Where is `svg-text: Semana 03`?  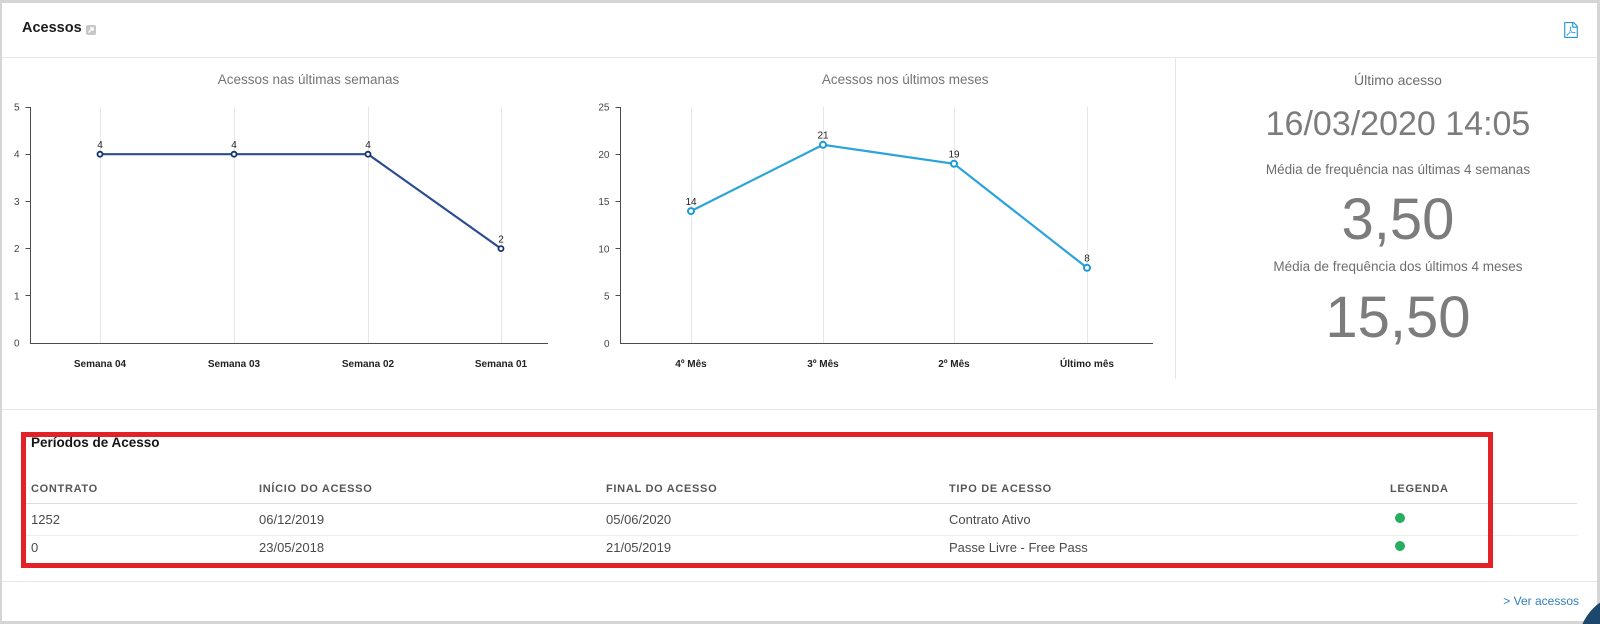 svg-text: Semana 03 is located at coordinates (234, 364).